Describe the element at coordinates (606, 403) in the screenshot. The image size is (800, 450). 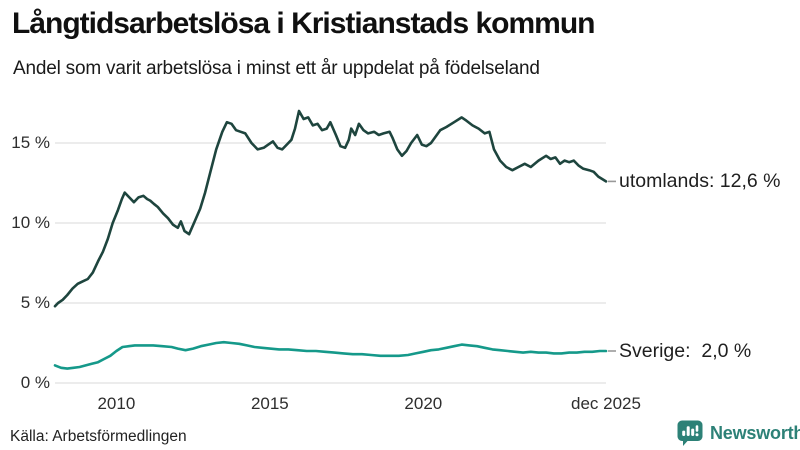
I see `x-tick-label: dec 2025` at that location.